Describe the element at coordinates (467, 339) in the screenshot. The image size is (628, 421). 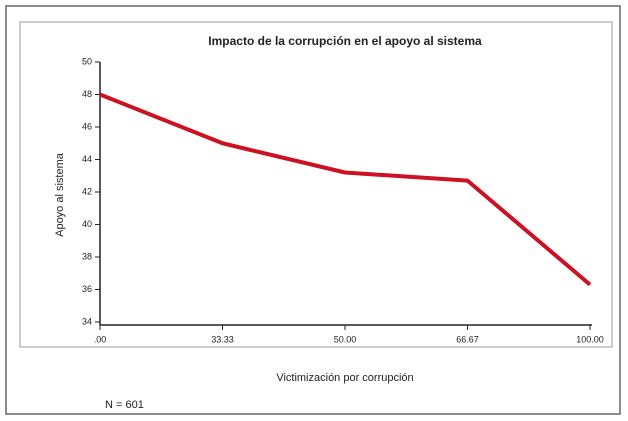
I see `x-tick-label: 66.67` at that location.